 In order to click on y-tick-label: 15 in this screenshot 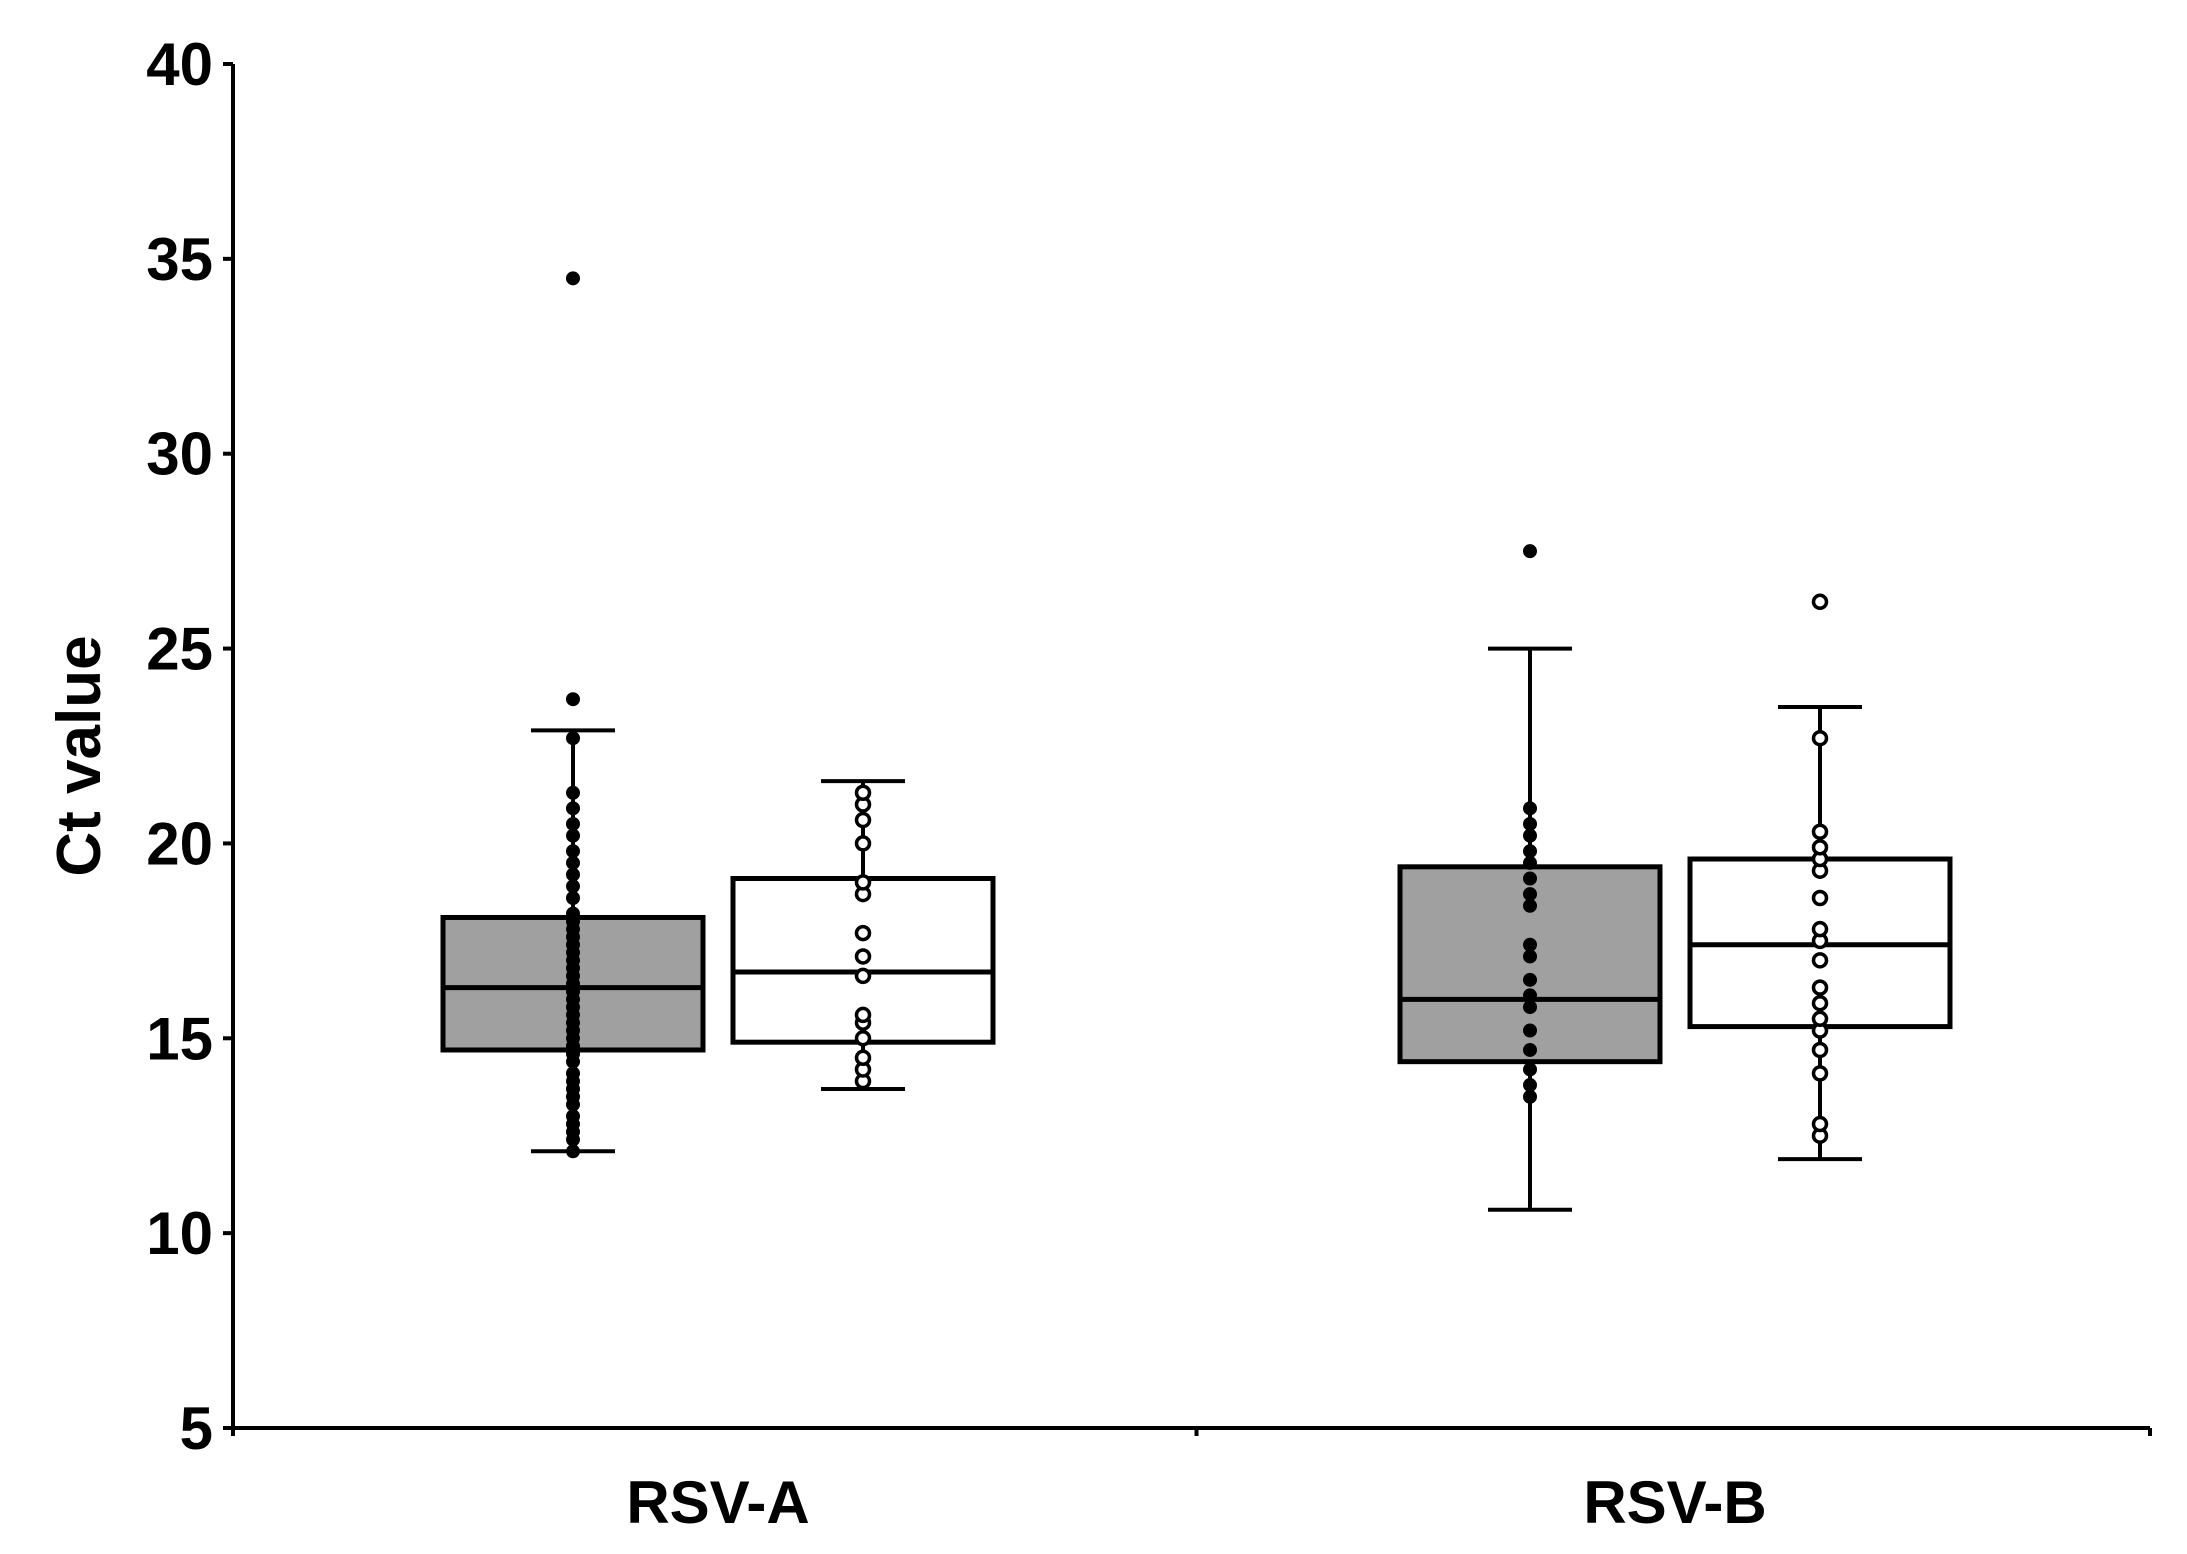, I will do `click(179, 1038)`.